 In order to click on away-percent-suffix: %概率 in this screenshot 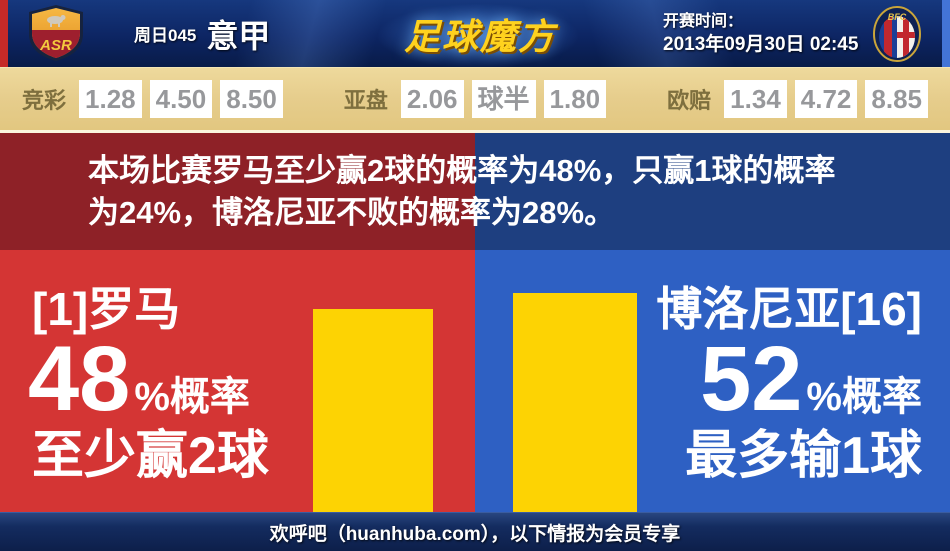, I will do `click(864, 397)`.